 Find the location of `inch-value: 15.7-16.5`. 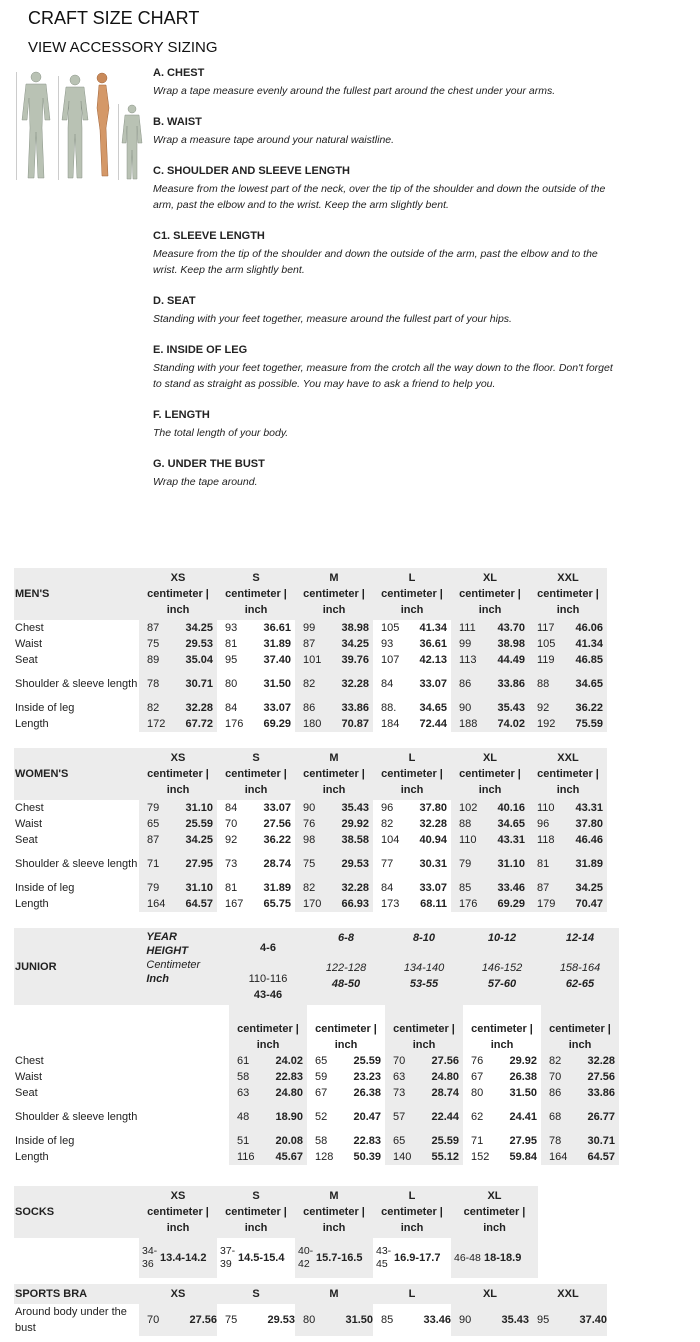

inch-value: 15.7-16.5 is located at coordinates (339, 1257).